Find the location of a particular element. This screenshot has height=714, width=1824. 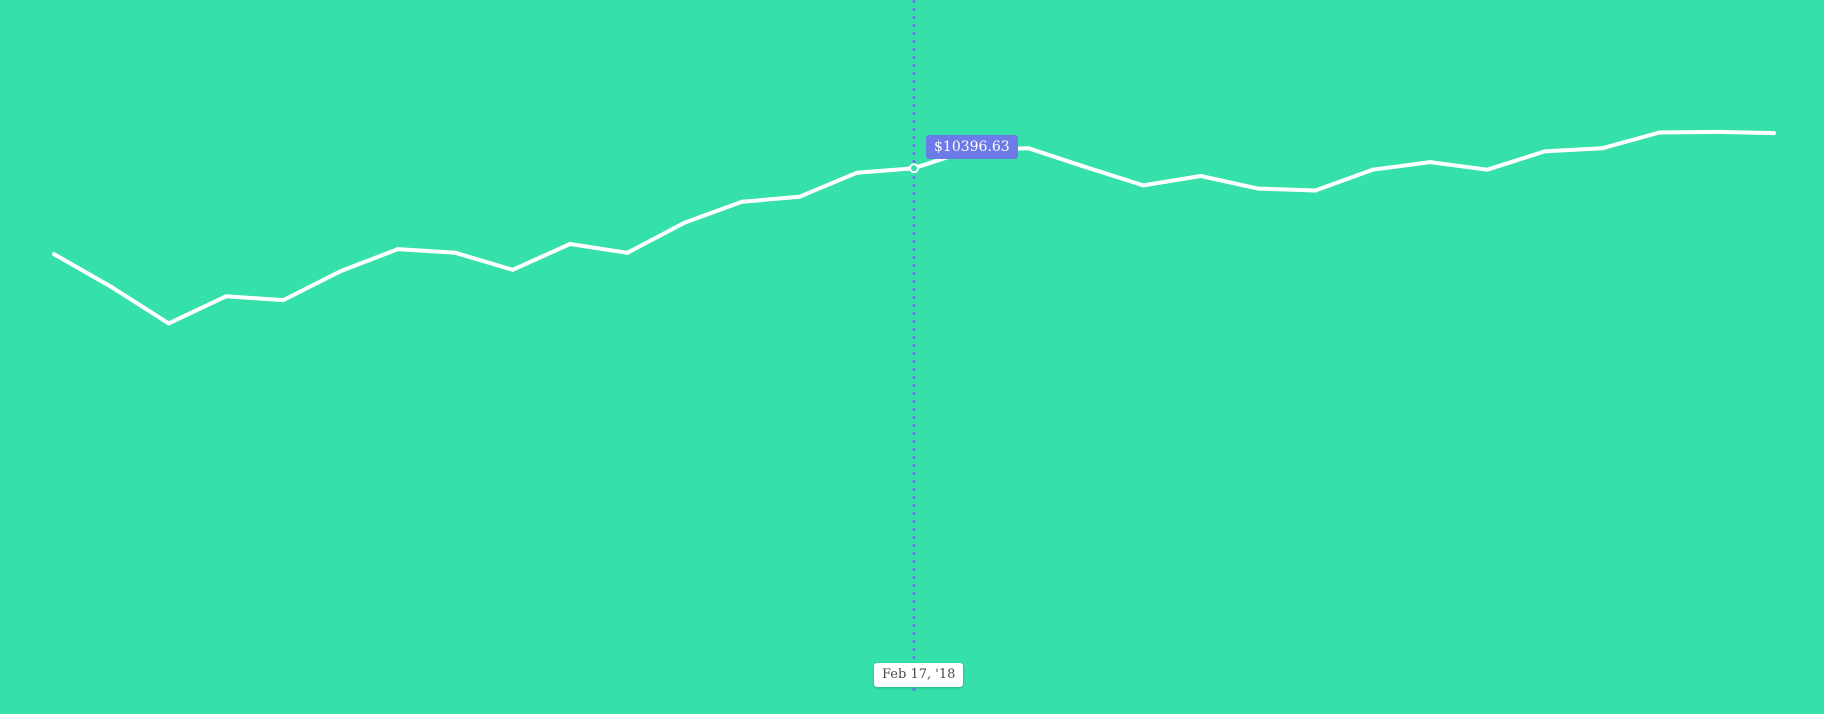

value-tooltip: $10396.63 is located at coordinates (972, 147).